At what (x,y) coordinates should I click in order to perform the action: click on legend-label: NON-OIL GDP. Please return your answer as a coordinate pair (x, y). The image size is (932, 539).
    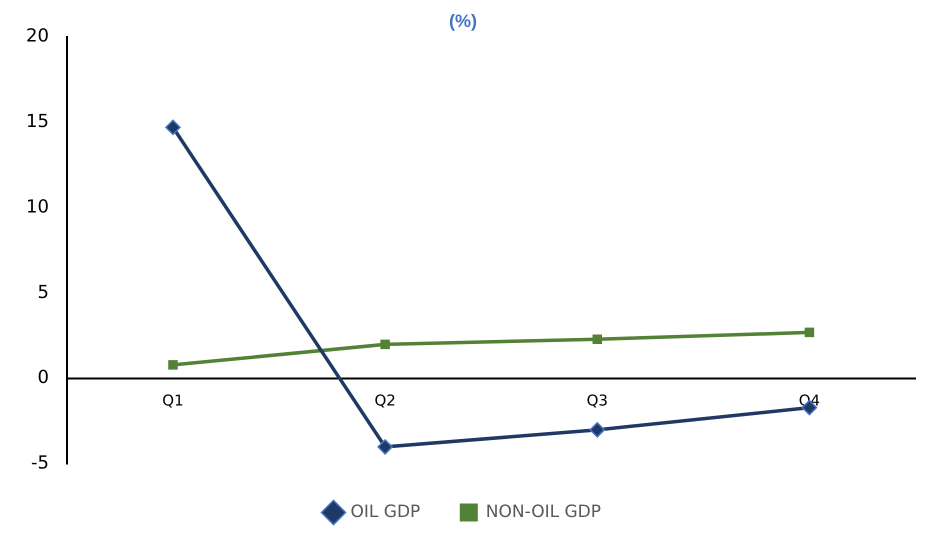
    Looking at the image, I should click on (544, 512).